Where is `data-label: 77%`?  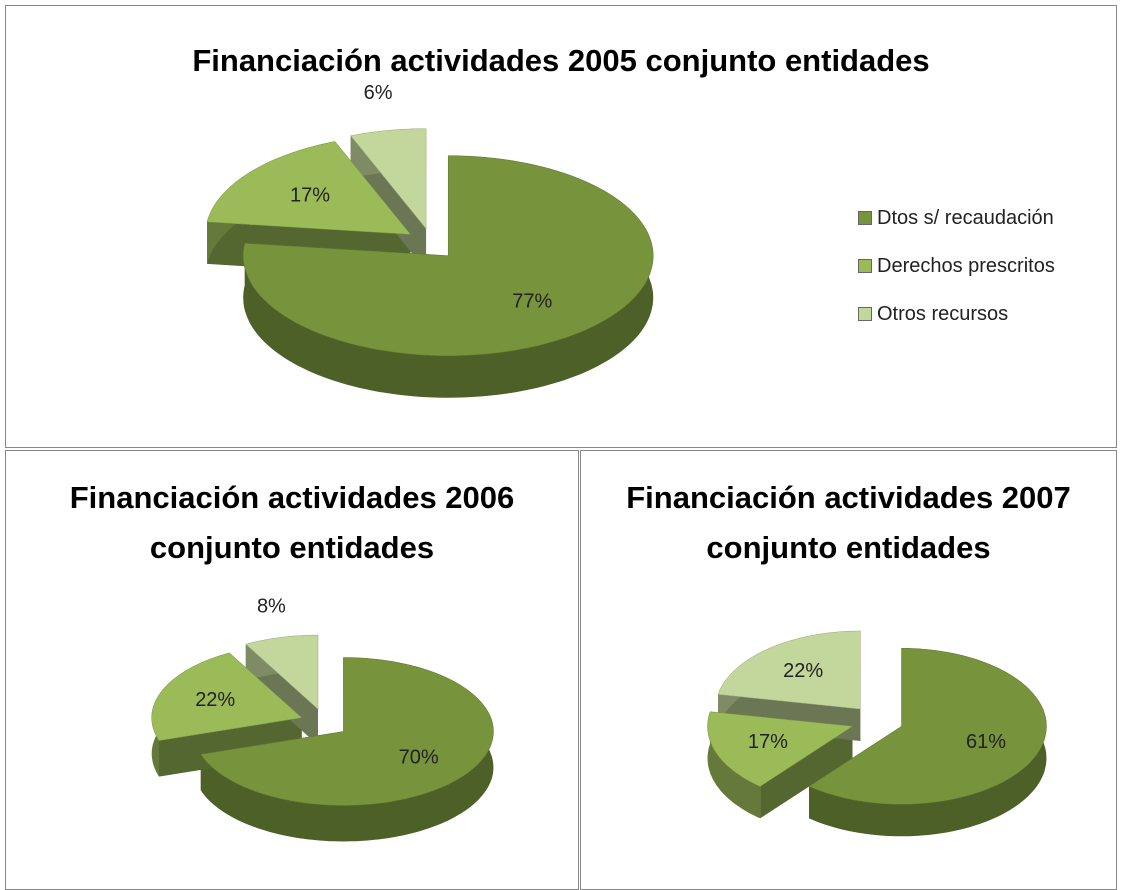 data-label: 77% is located at coordinates (532, 301).